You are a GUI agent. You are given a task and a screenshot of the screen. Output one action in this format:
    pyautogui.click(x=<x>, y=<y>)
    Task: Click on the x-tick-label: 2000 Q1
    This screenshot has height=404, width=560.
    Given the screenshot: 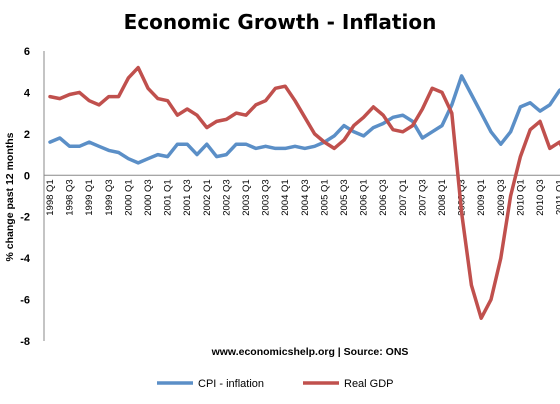 What is the action you would take?
    pyautogui.click(x=128, y=197)
    